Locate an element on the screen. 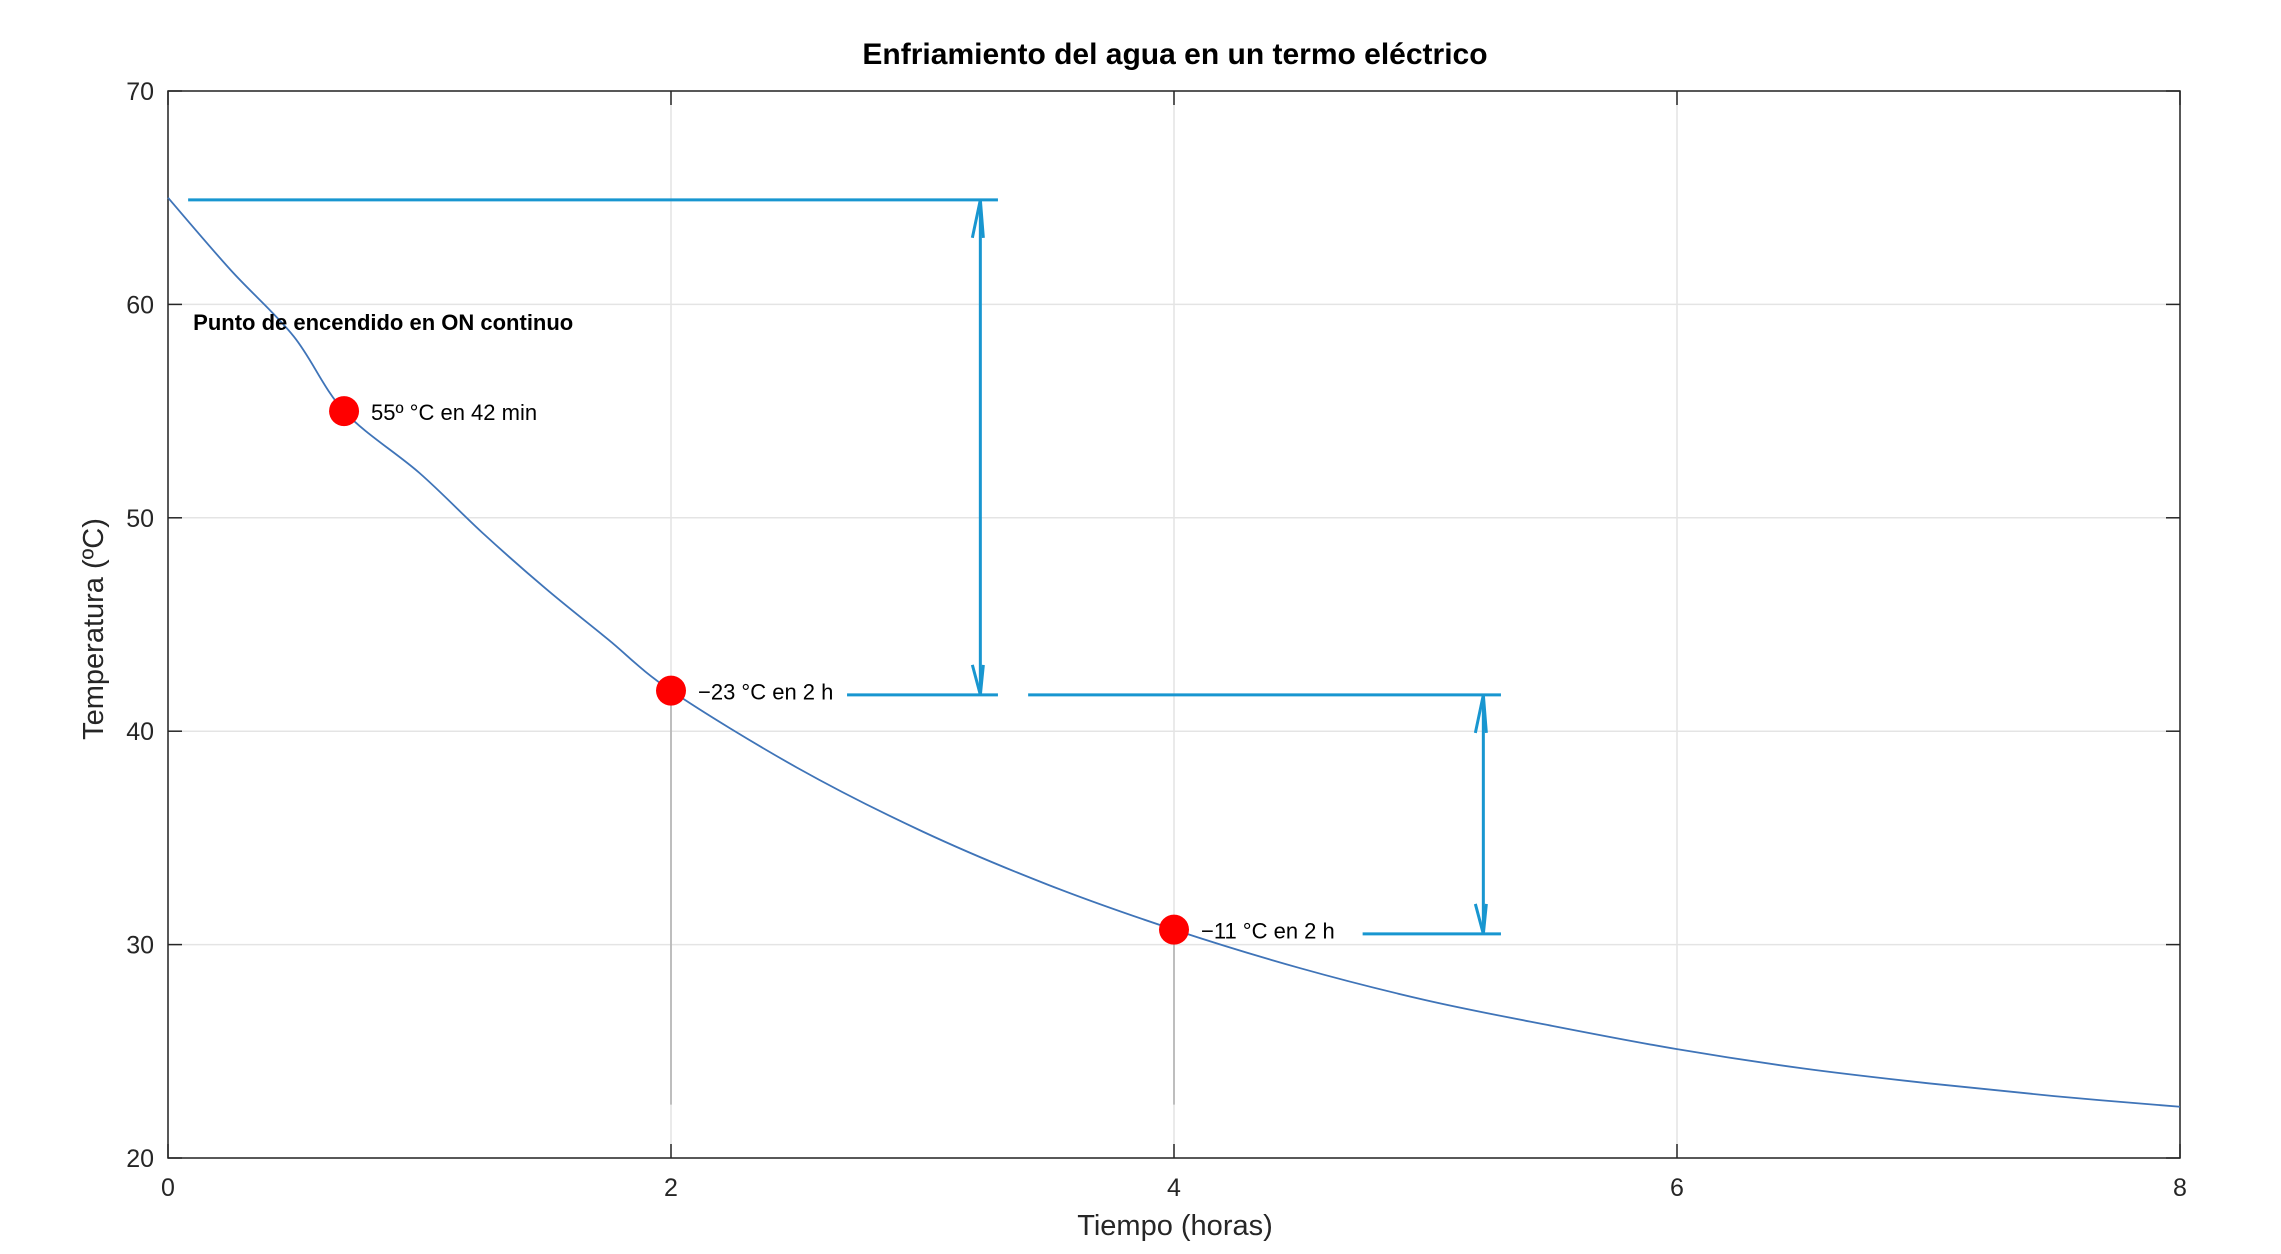 This screenshot has width=2281, height=1254. y-tick-label: 30 is located at coordinates (140, 946).